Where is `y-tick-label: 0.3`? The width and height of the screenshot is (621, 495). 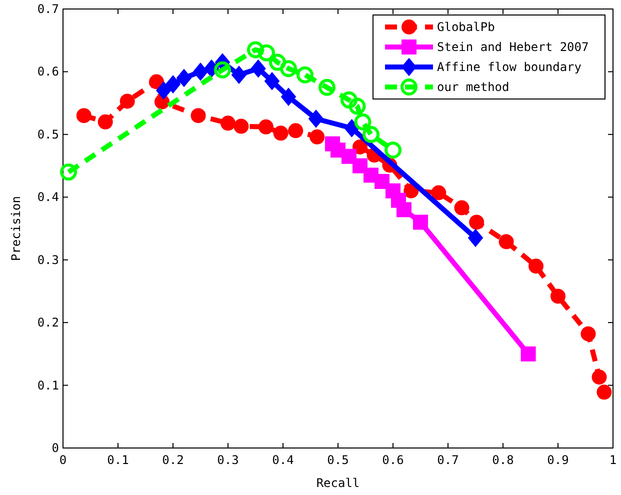 y-tick-label: 0.3 is located at coordinates (48, 259).